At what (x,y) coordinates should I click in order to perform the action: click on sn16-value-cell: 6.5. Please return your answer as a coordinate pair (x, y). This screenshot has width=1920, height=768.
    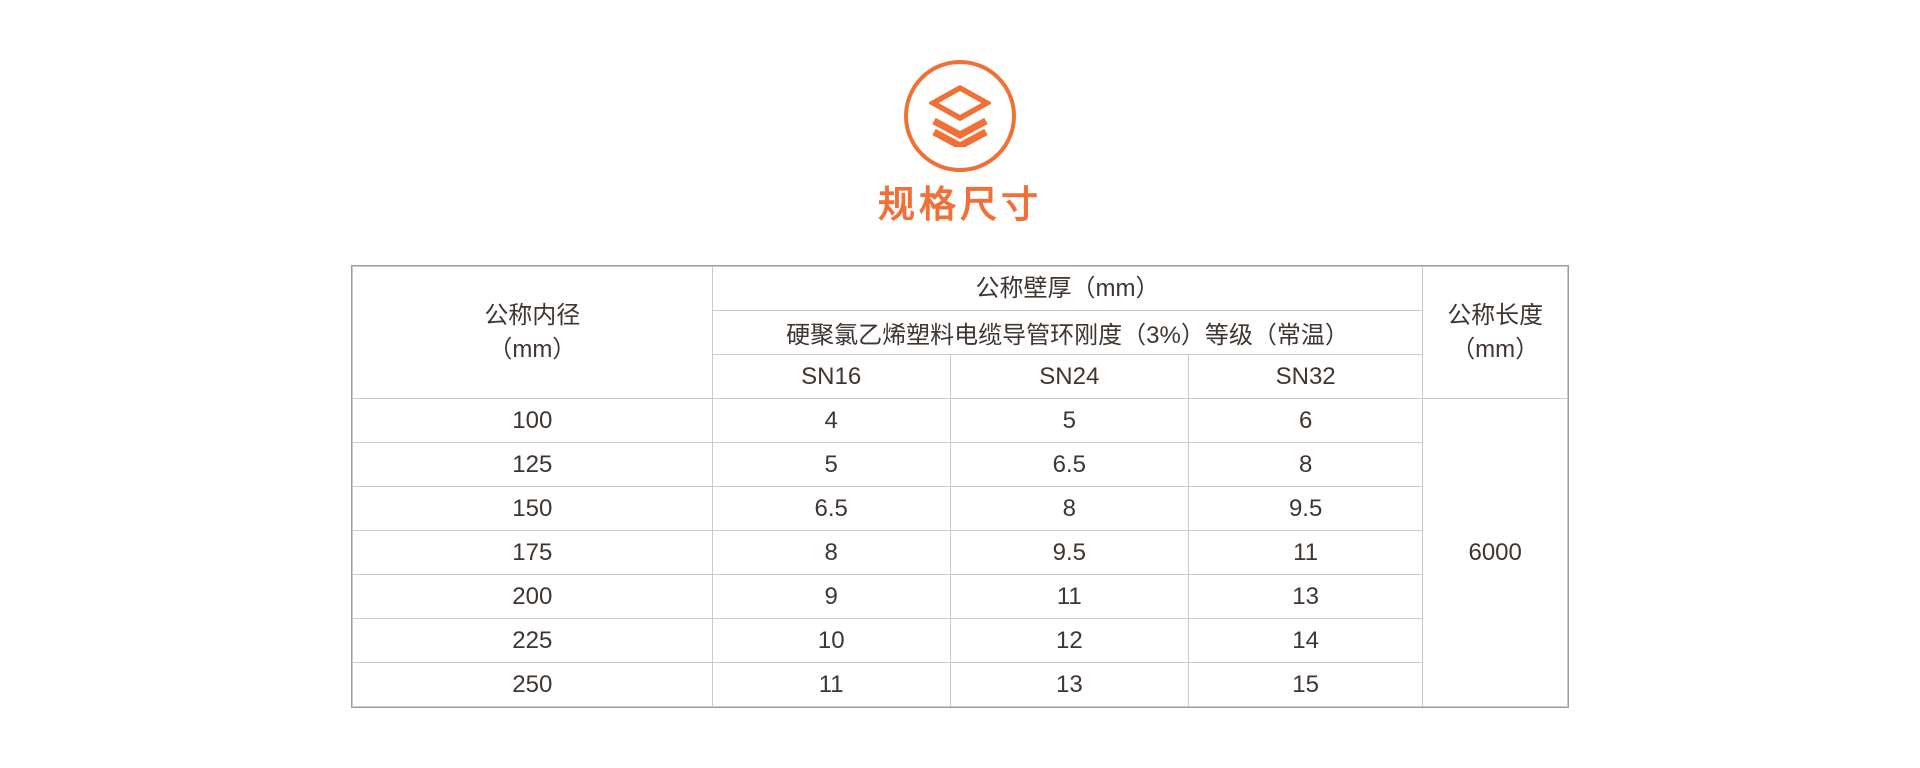
    Looking at the image, I should click on (831, 508).